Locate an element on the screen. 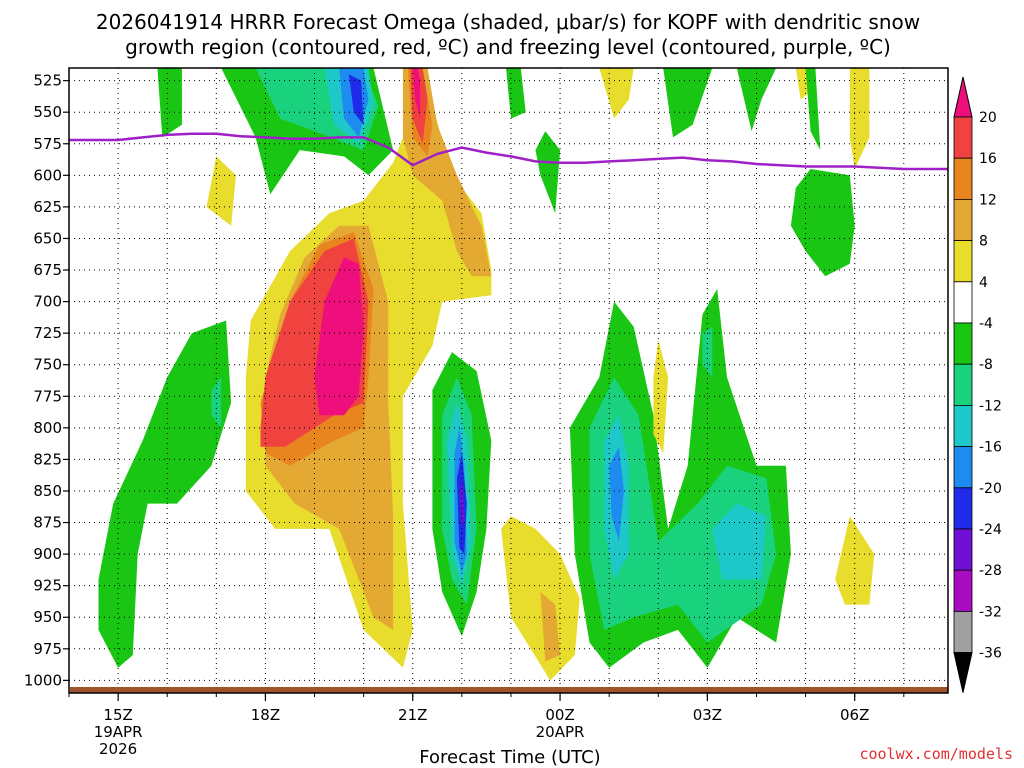 The height and width of the screenshot is (768, 1024). colorbar-label: -16 is located at coordinates (990, 448).